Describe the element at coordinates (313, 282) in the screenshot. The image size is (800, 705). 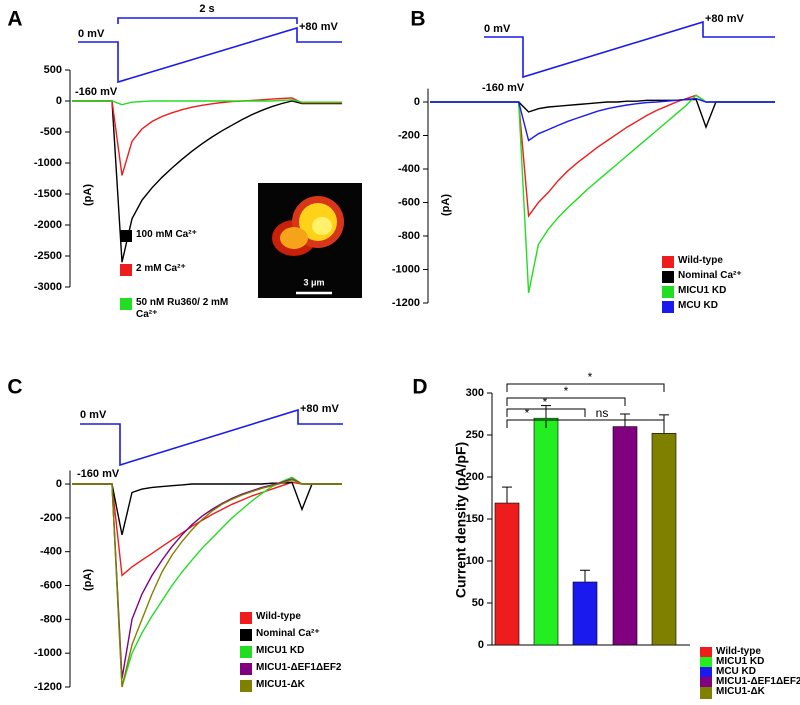
I see `scale-bar-label: 3 μm` at that location.